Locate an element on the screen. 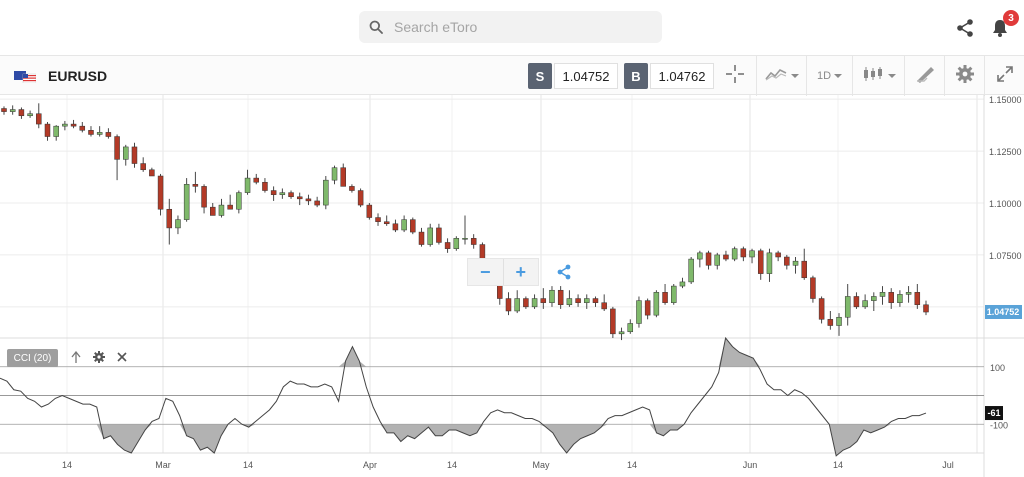  search-icon is located at coordinates (376, 27).